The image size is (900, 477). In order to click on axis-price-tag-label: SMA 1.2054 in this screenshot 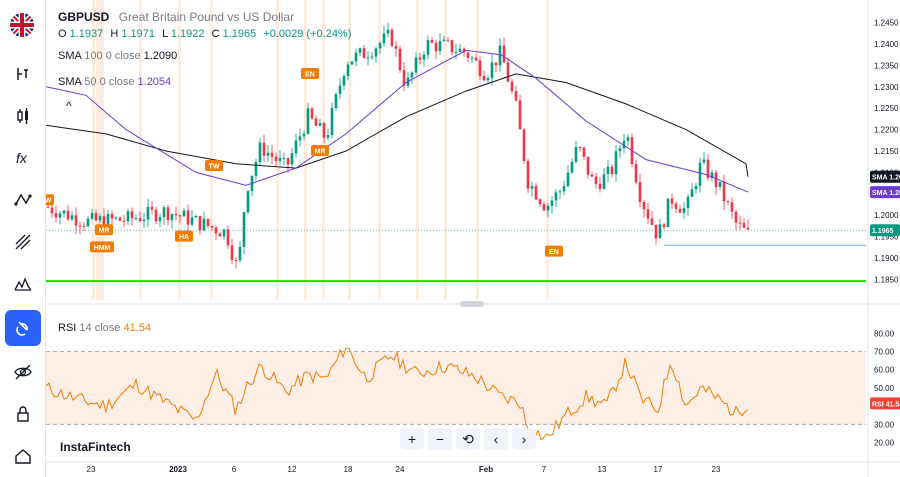, I will do `click(886, 193)`.